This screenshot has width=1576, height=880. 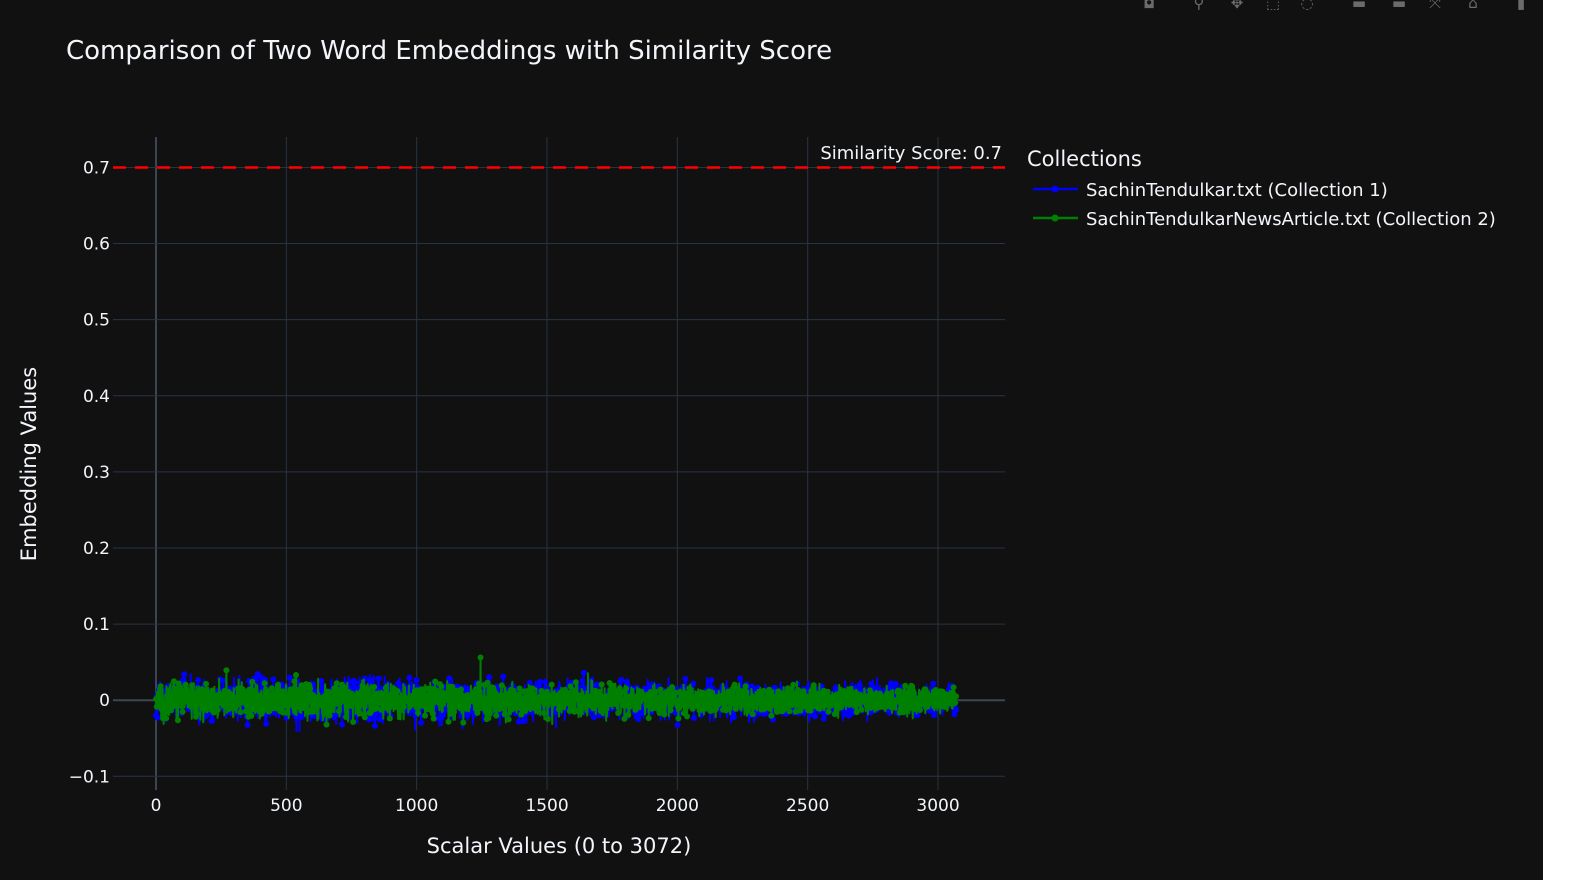 I want to click on autoscale-icon: ⤧, so click(x=1434, y=6).